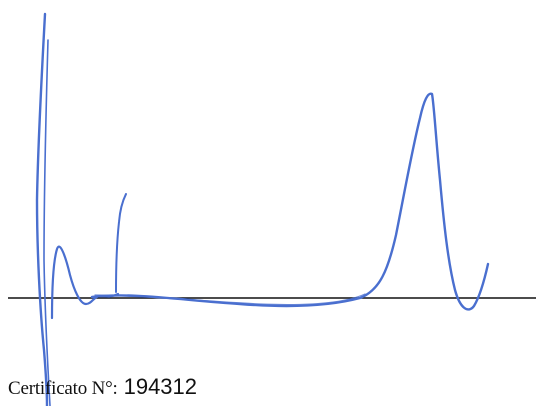 This screenshot has width=544, height=406. I want to click on signature-stroke-vertical, so click(42, 209).